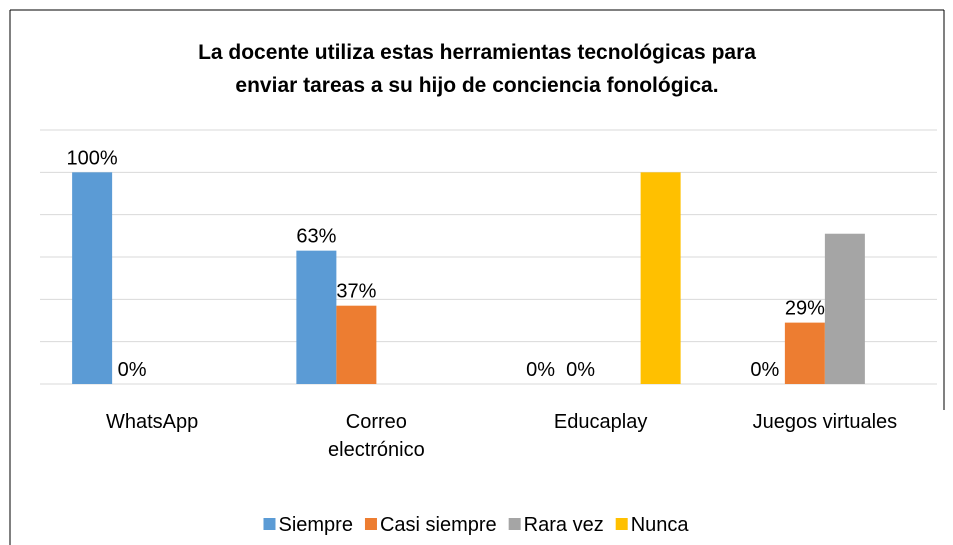 Image resolution: width=953 pixels, height=545 pixels. What do you see at coordinates (564, 525) in the screenshot?
I see `legend-label: Rara vez` at bounding box center [564, 525].